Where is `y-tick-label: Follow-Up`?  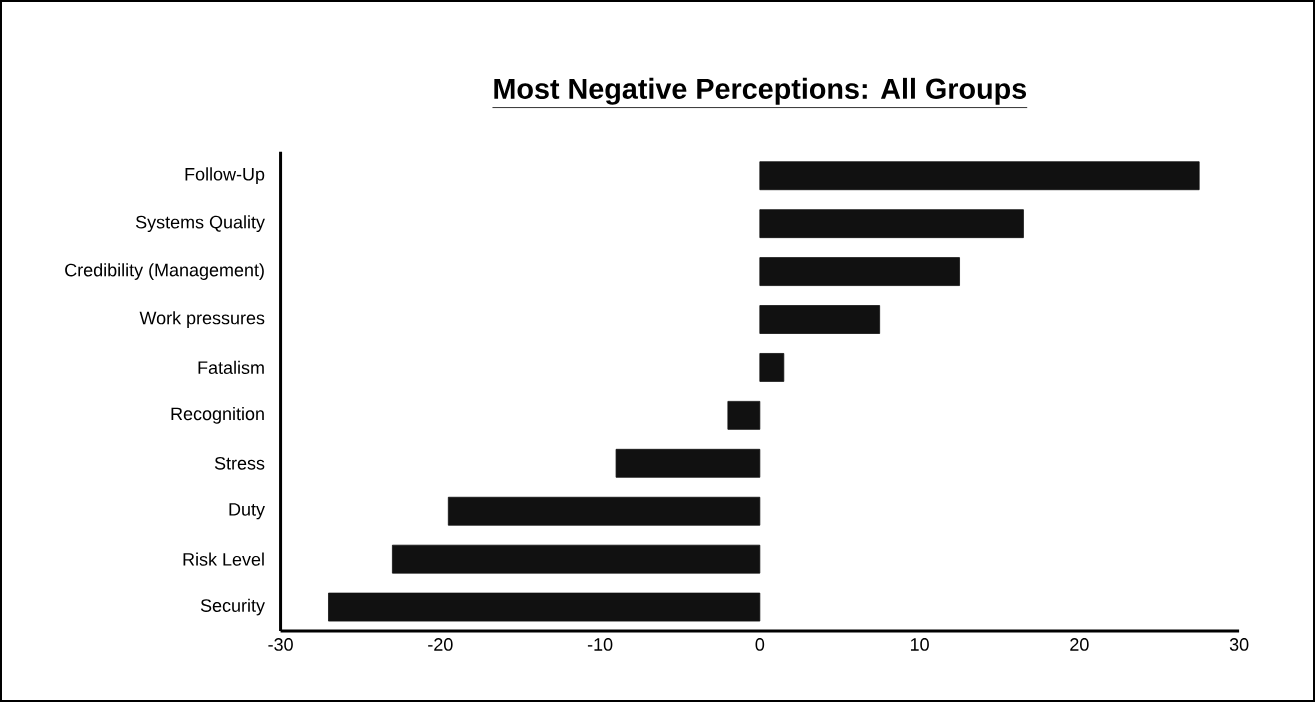 y-tick-label: Follow-Up is located at coordinates (225, 176).